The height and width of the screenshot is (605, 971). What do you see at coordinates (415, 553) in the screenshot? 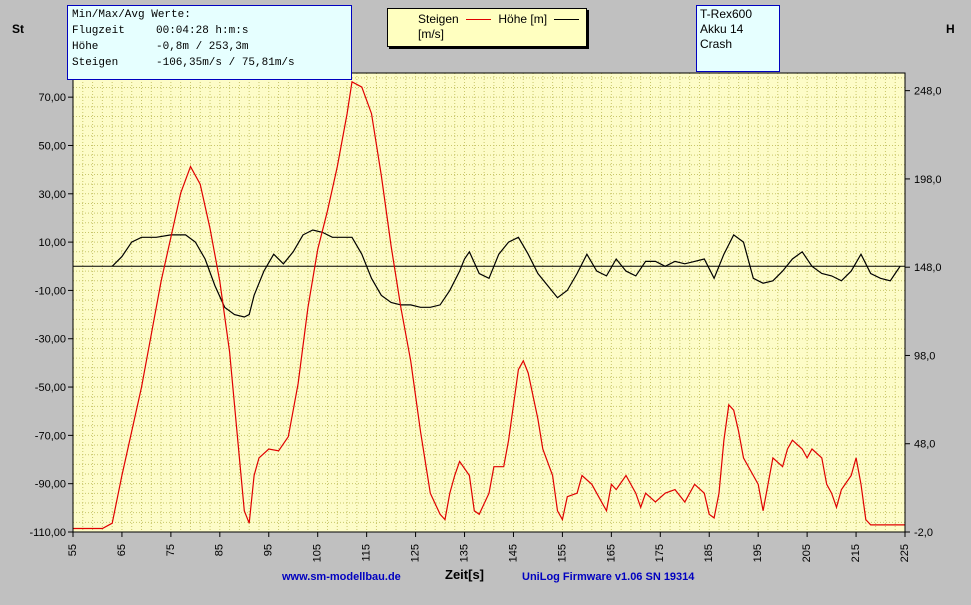
I see `x-tick-label: 125` at bounding box center [415, 553].